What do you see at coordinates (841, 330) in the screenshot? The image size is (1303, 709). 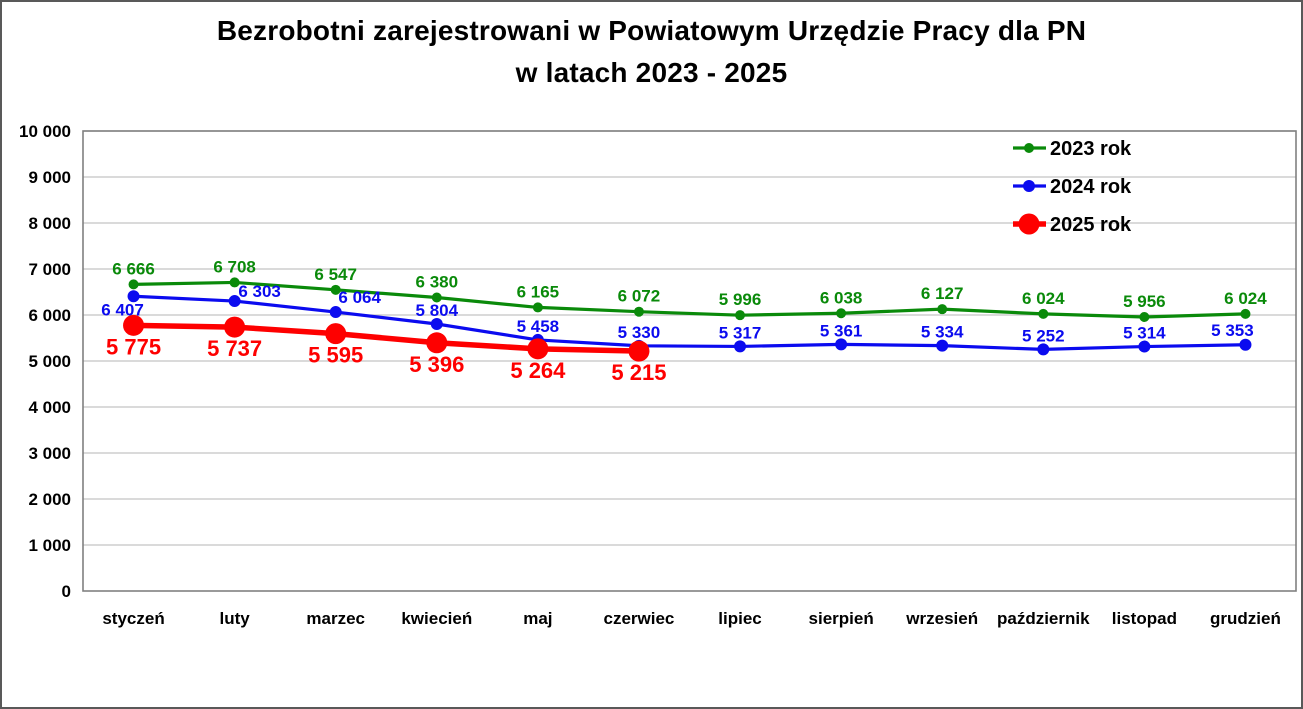 I see `data-point-label: 5 361` at bounding box center [841, 330].